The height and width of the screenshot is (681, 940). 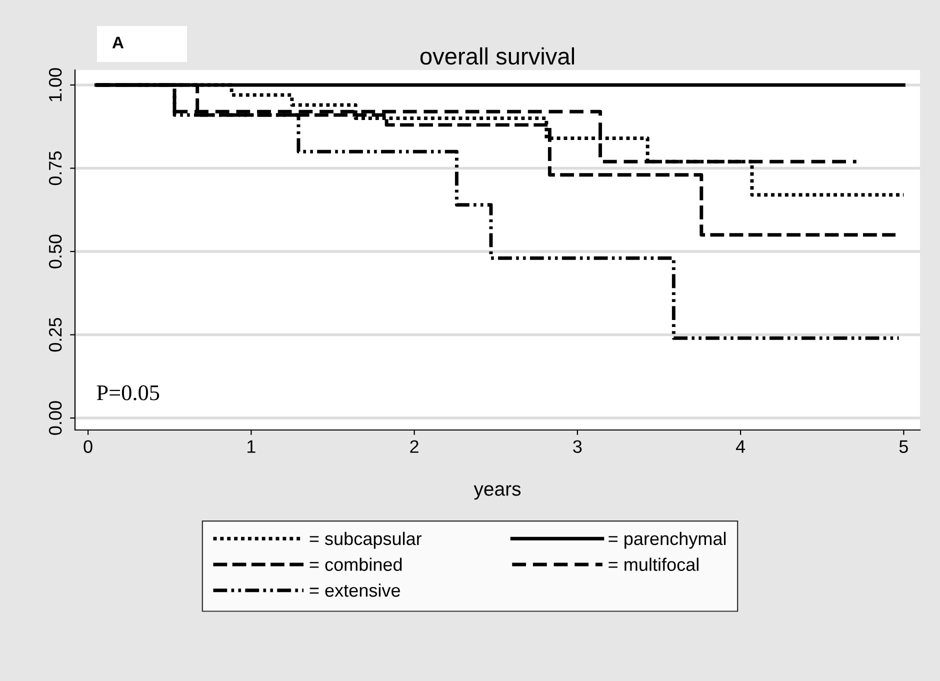 I want to click on annotation: P=0.05, so click(x=128, y=392).